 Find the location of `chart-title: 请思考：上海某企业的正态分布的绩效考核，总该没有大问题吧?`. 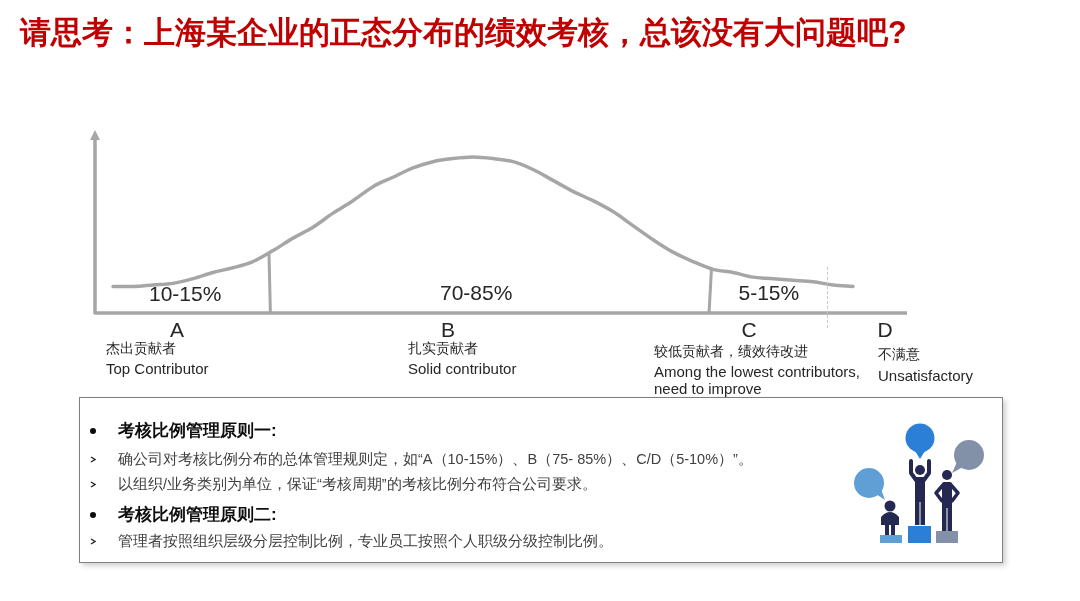

chart-title: 请思考：上海某企业的正态分布的绩效考核，总该没有大问题吧? is located at coordinates (463, 33).